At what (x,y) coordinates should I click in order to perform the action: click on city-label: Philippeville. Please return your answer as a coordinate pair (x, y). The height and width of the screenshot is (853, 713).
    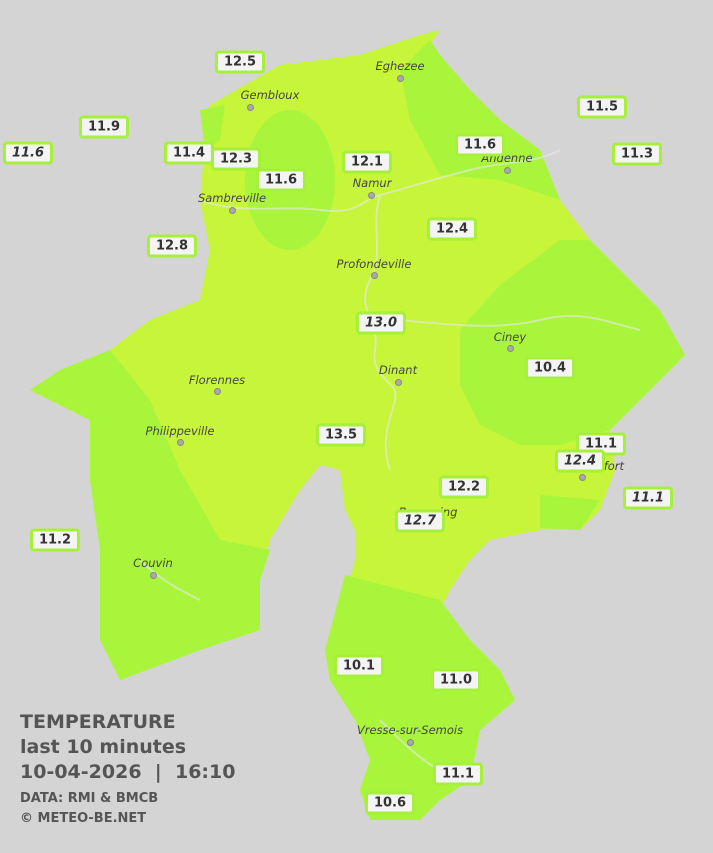
    Looking at the image, I should click on (180, 431).